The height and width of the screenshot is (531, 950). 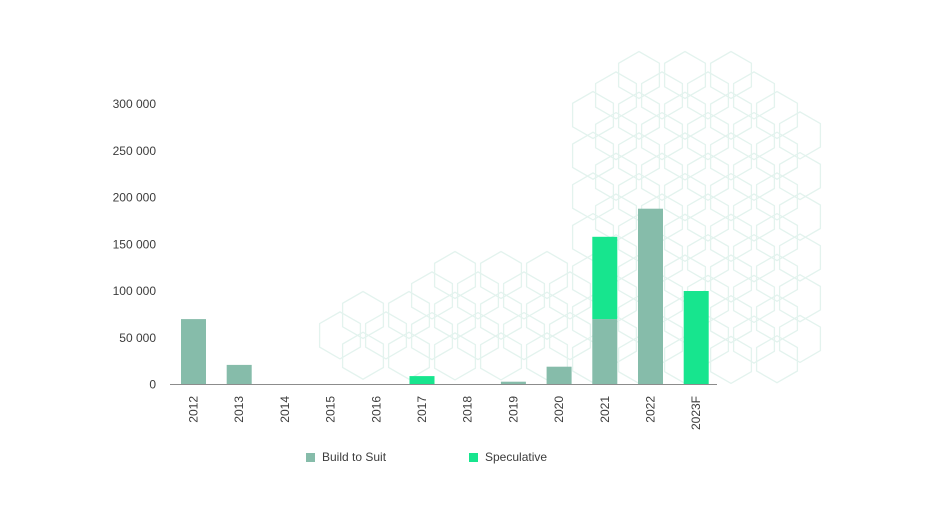 I want to click on x-tick-label: 2021, so click(x=605, y=409).